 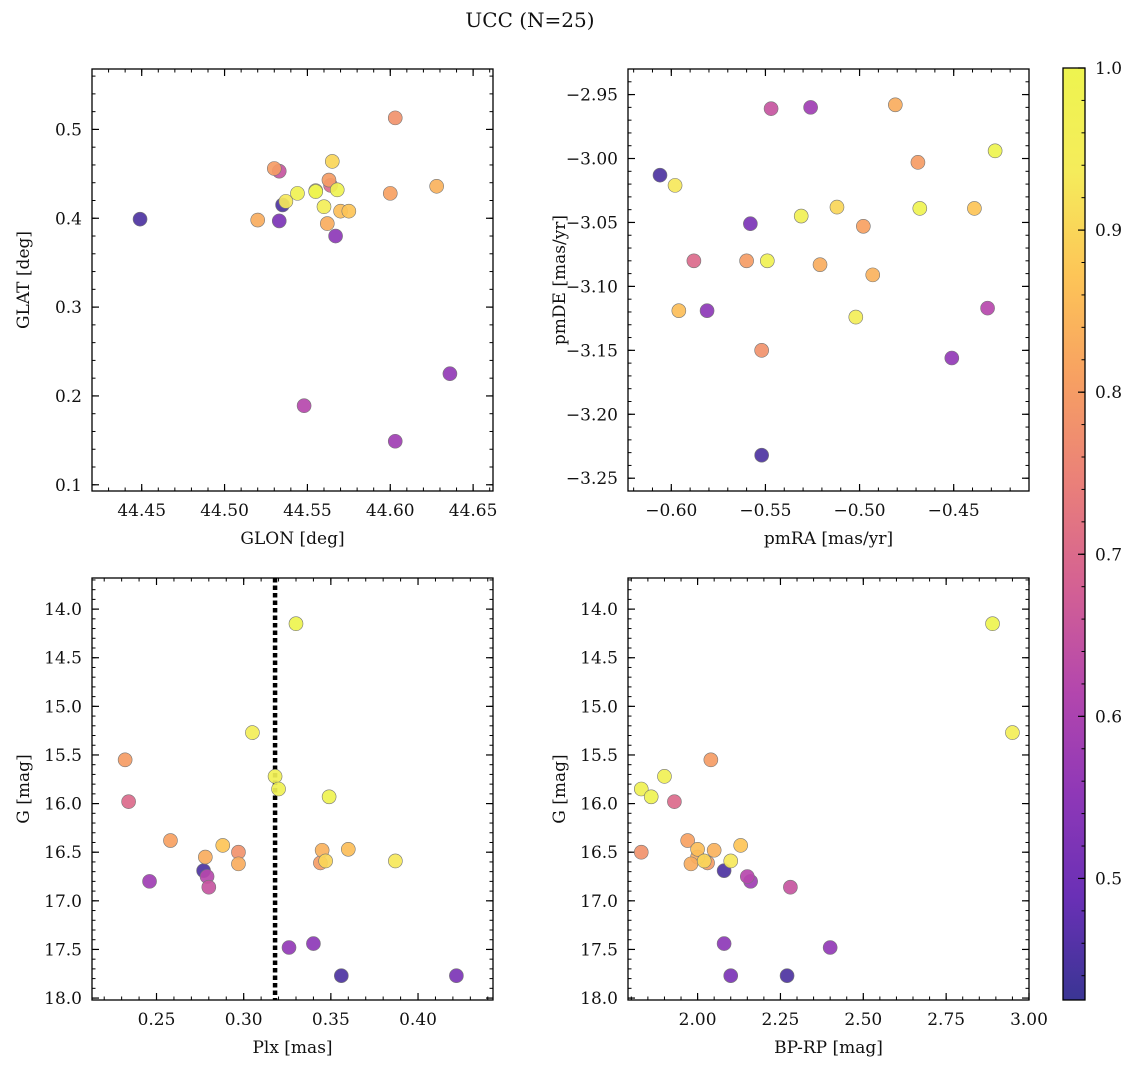 I want to click on y-tick-label: 15.5, so click(x=599, y=756).